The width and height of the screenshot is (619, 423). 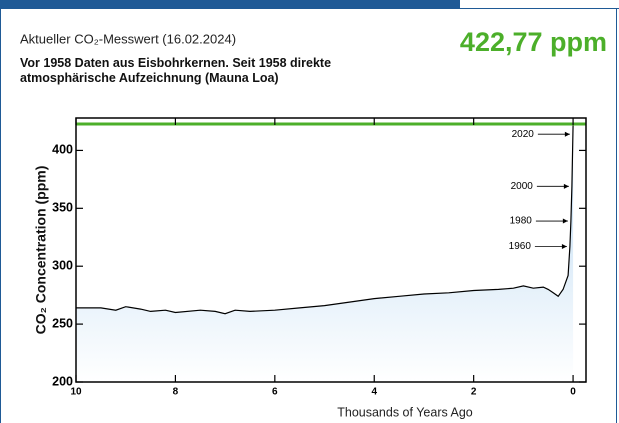 I want to click on y-axis-label: CO₂ Concentration (ppm), so click(x=41, y=250).